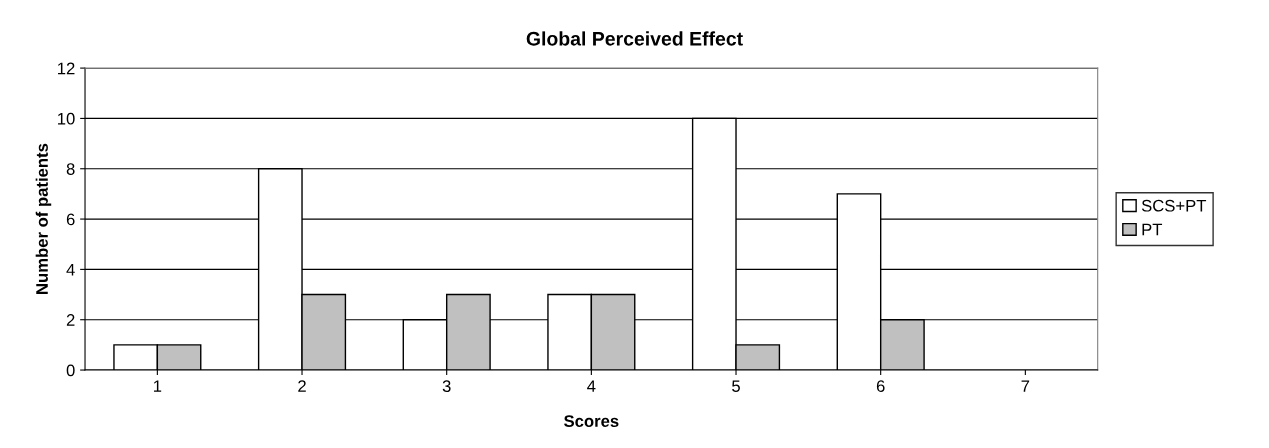 The image size is (1269, 448). Describe the element at coordinates (591, 421) in the screenshot. I see `x-axis-title: Scores` at that location.